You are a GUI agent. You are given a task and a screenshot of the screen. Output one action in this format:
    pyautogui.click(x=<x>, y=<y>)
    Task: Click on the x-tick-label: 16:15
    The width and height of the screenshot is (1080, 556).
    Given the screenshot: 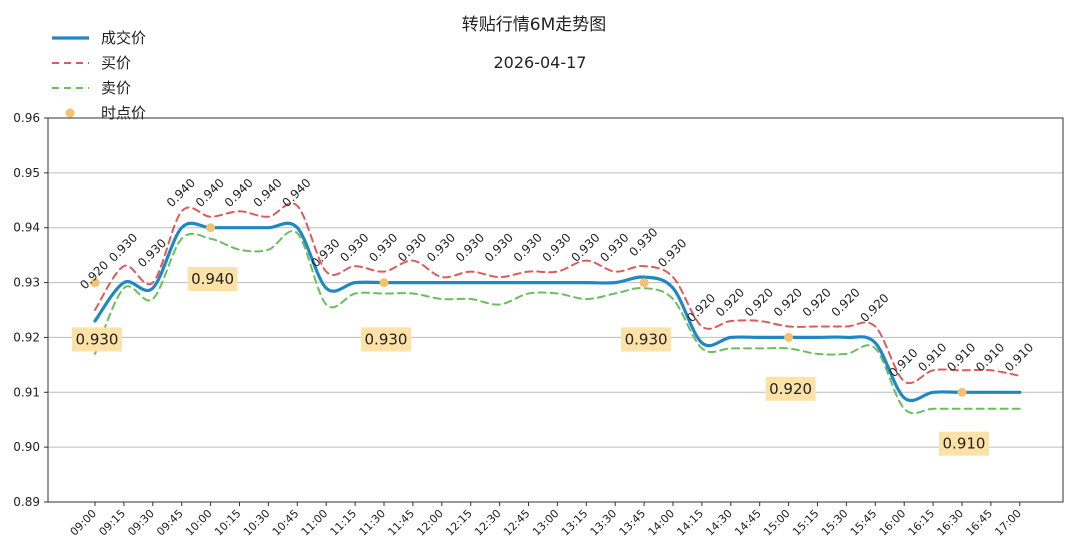 What is the action you would take?
    pyautogui.click(x=922, y=523)
    